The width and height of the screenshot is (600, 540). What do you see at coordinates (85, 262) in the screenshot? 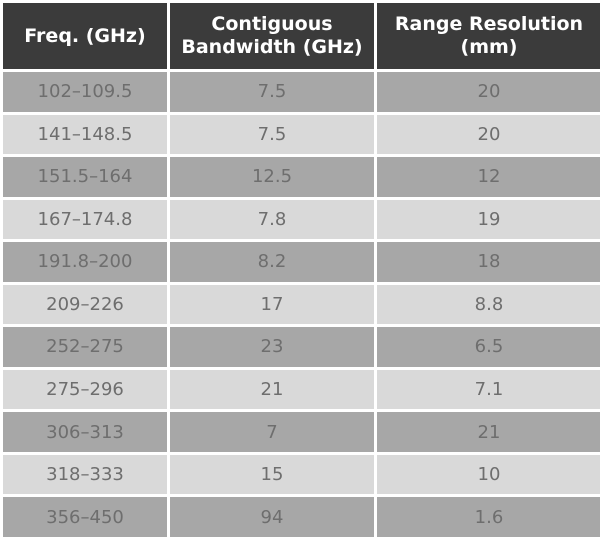
I see `cell-frequency: 191.8–200` at bounding box center [85, 262].